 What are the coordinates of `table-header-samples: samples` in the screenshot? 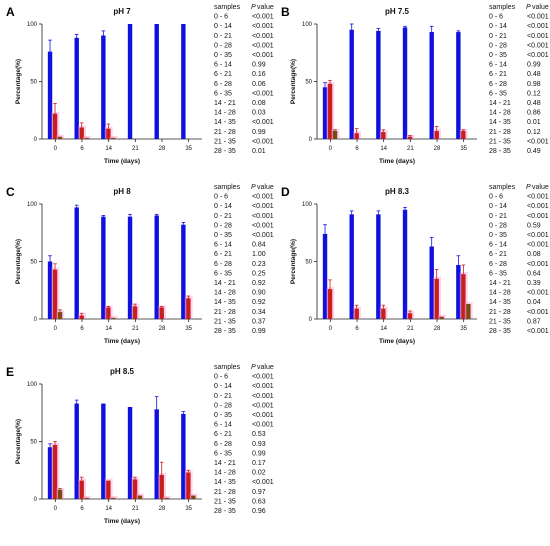 It's located at (227, 367).